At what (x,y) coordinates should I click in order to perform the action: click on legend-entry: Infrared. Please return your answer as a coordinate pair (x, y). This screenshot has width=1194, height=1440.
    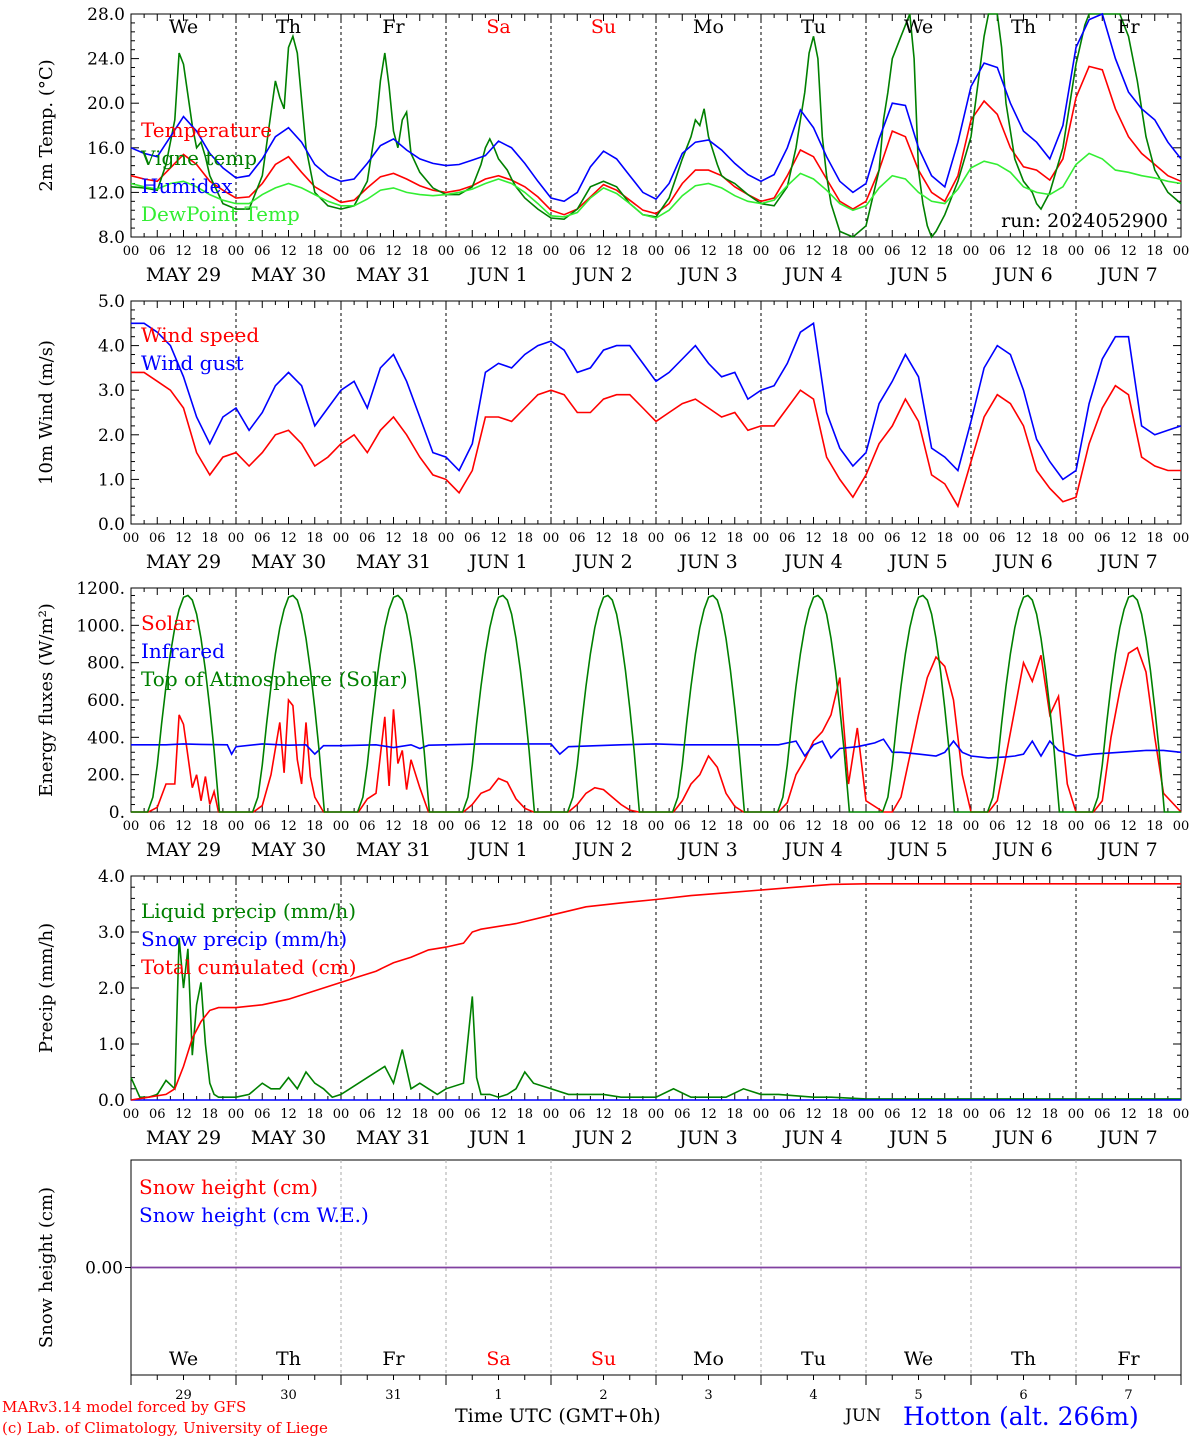
    Looking at the image, I should click on (183, 651).